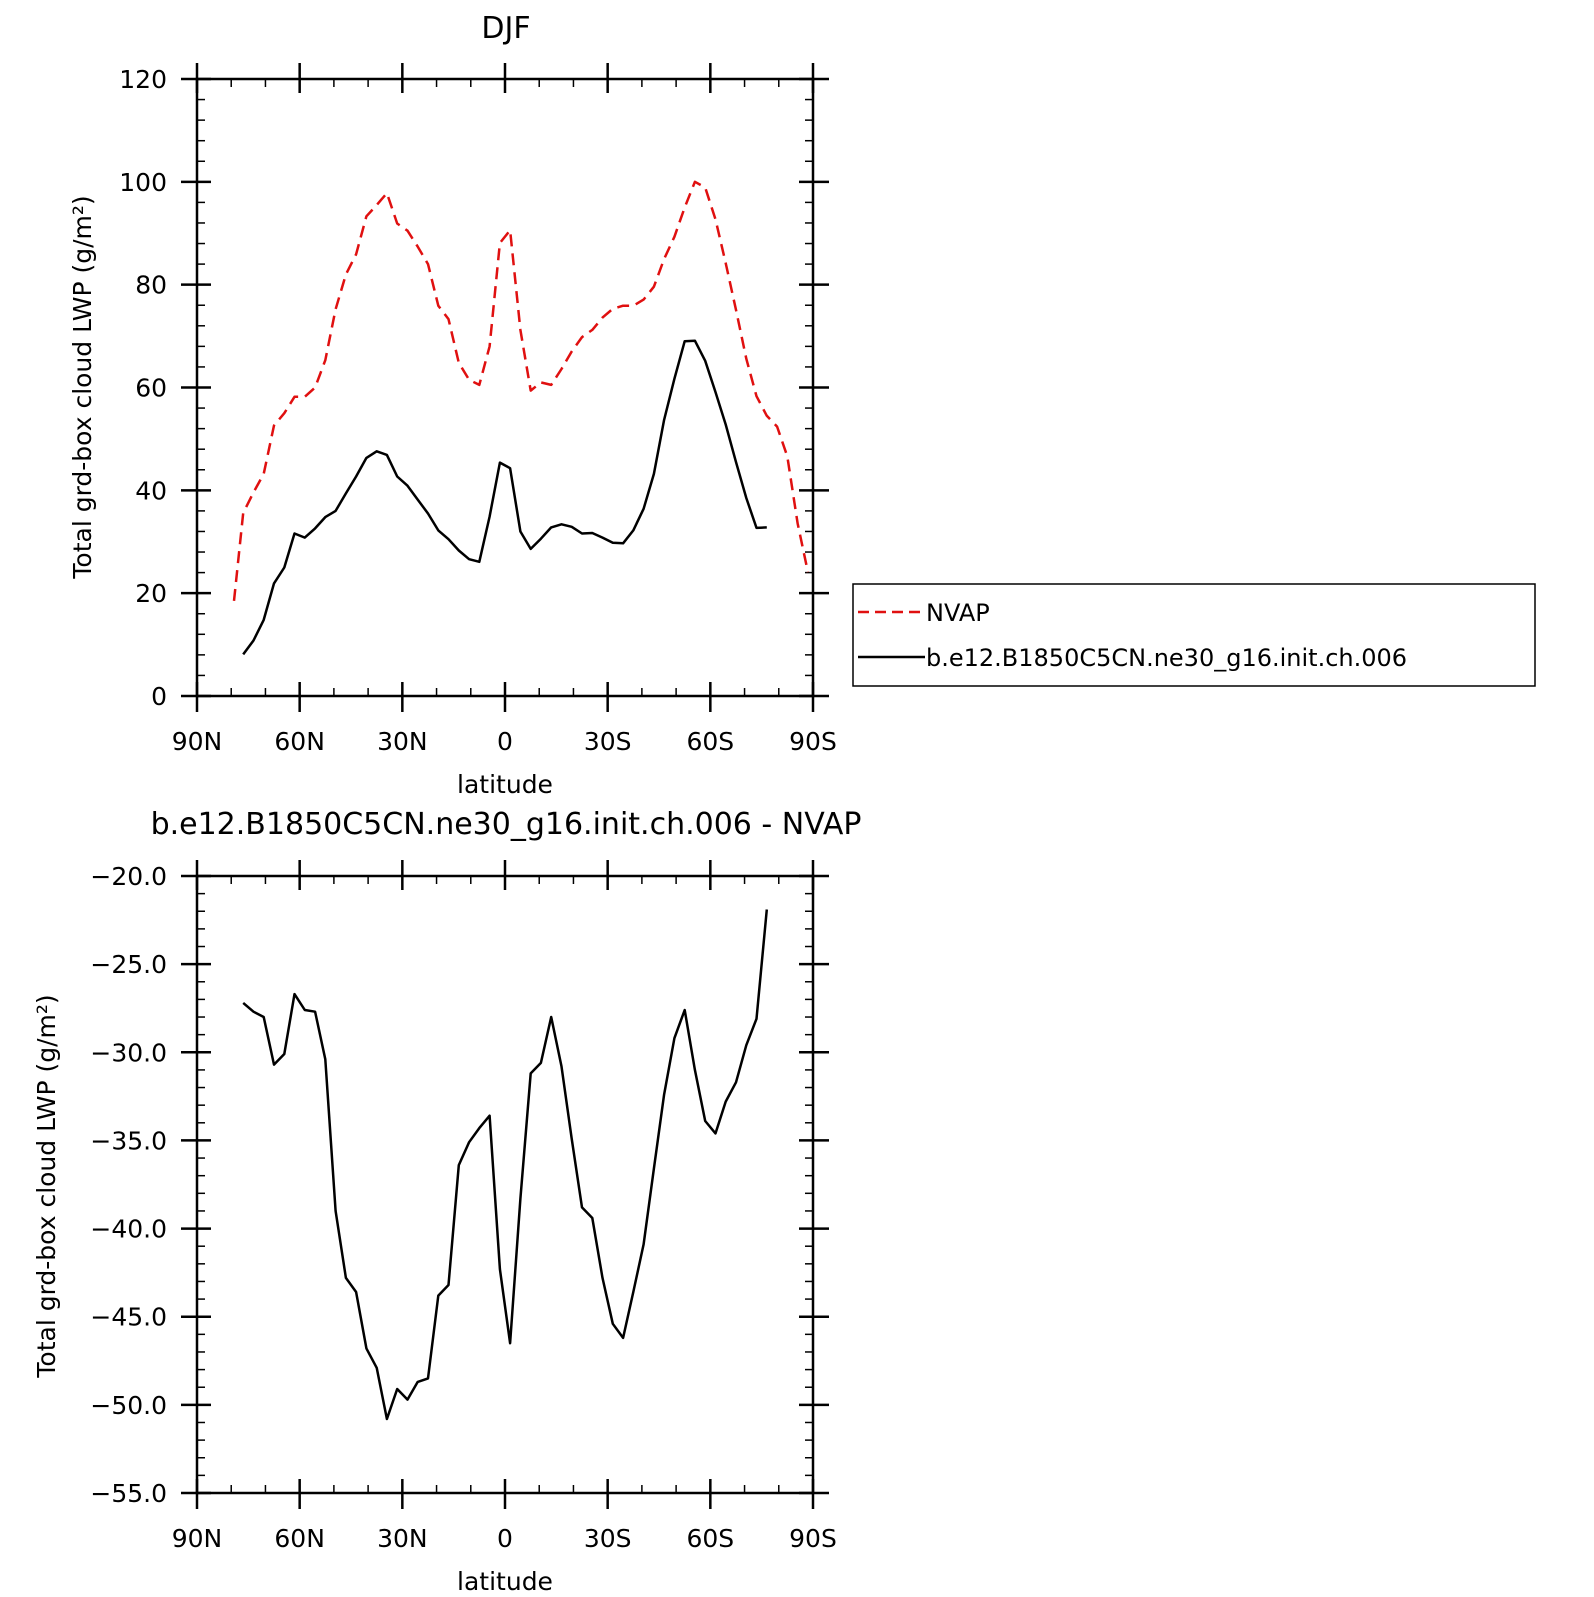 The height and width of the screenshot is (1597, 1594). I want to click on top-series-line-nvap, so click(521, 391).